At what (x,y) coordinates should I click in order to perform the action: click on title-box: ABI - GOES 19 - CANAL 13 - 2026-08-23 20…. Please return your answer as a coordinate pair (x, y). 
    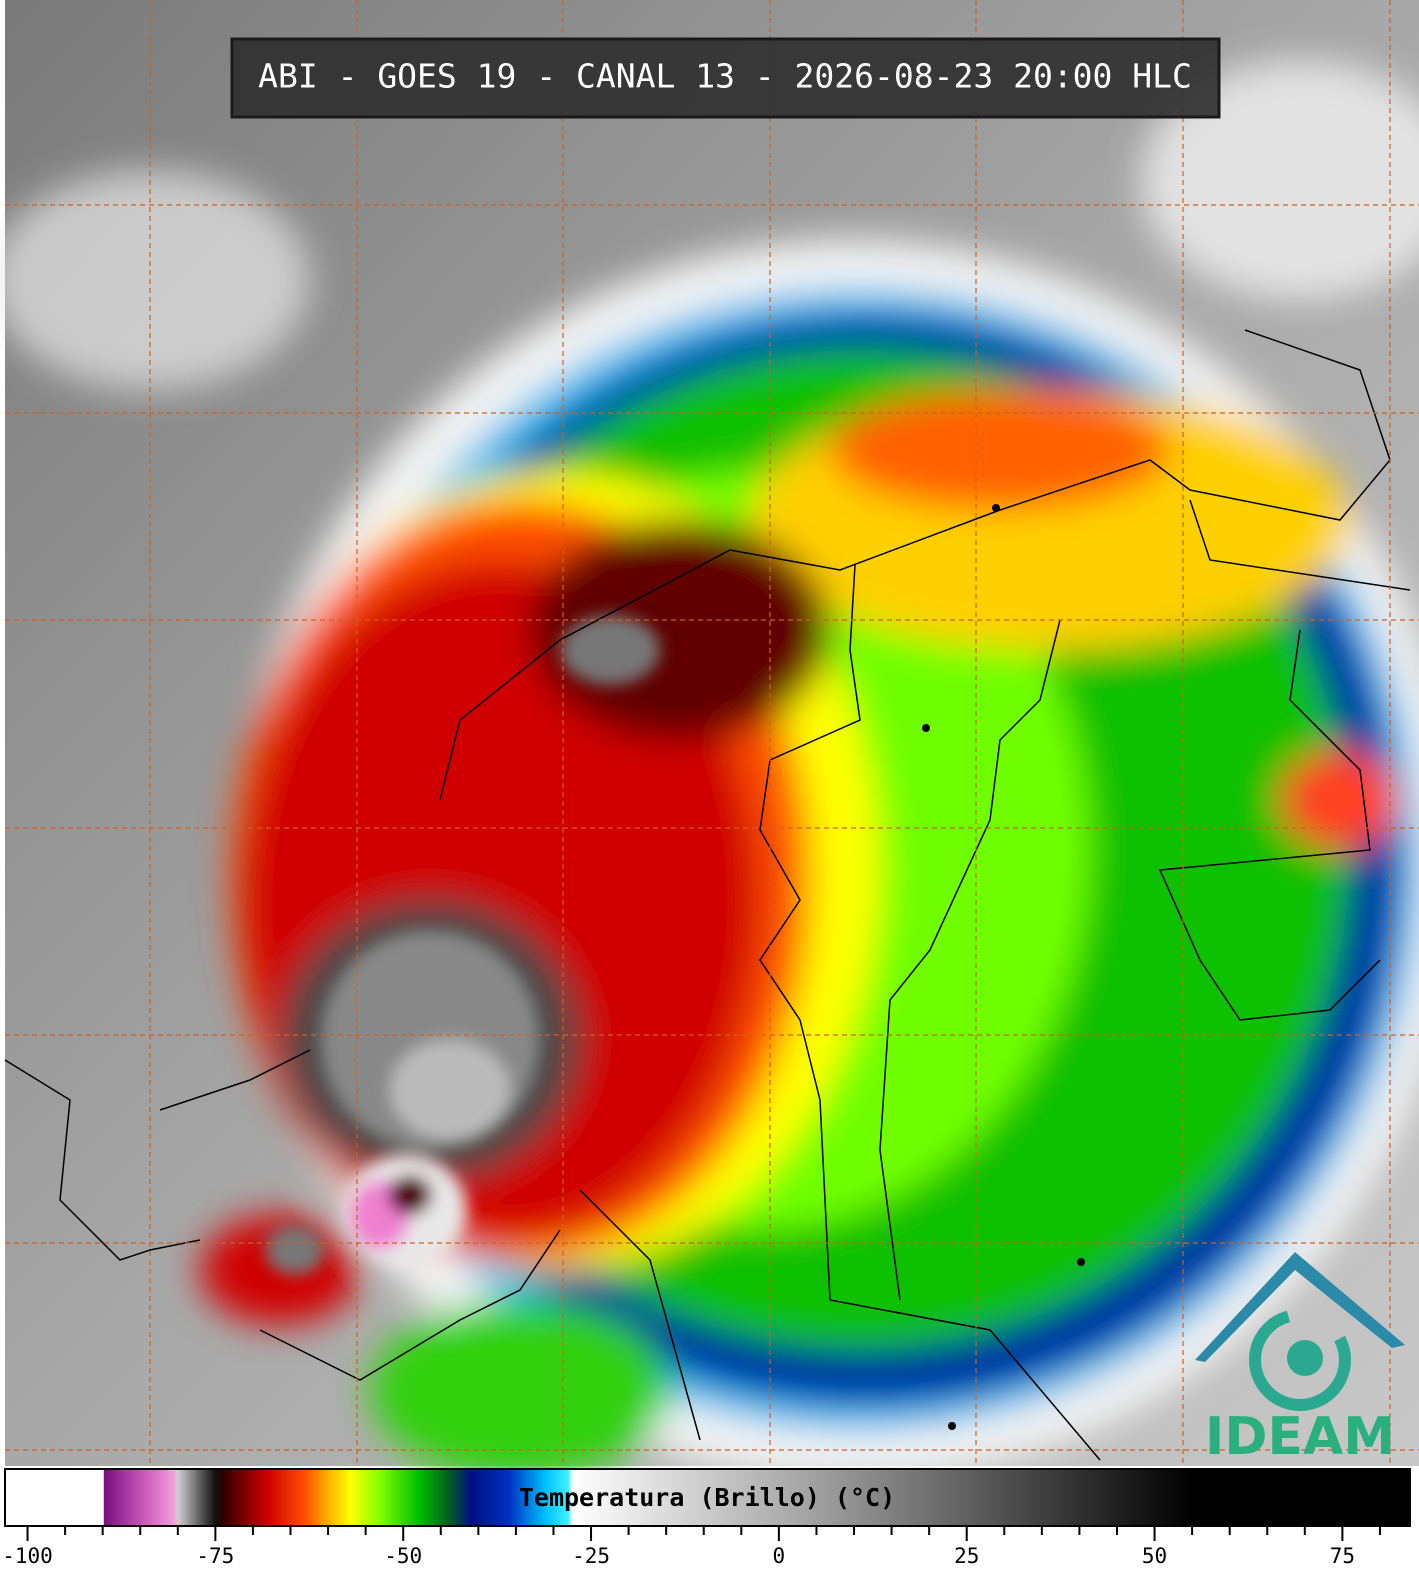
    Looking at the image, I should click on (725, 78).